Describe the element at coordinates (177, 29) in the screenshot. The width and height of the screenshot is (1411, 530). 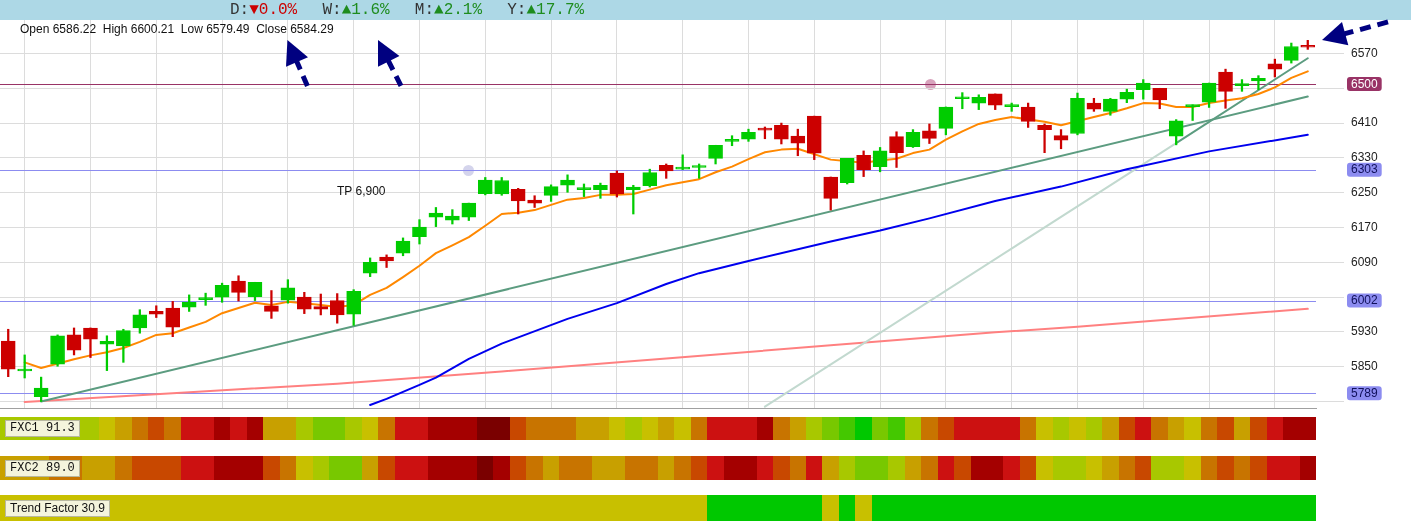
I see `annotation: Open 6586.22 High 6600.21 Low 6579.49 Close 6584.29` at that location.